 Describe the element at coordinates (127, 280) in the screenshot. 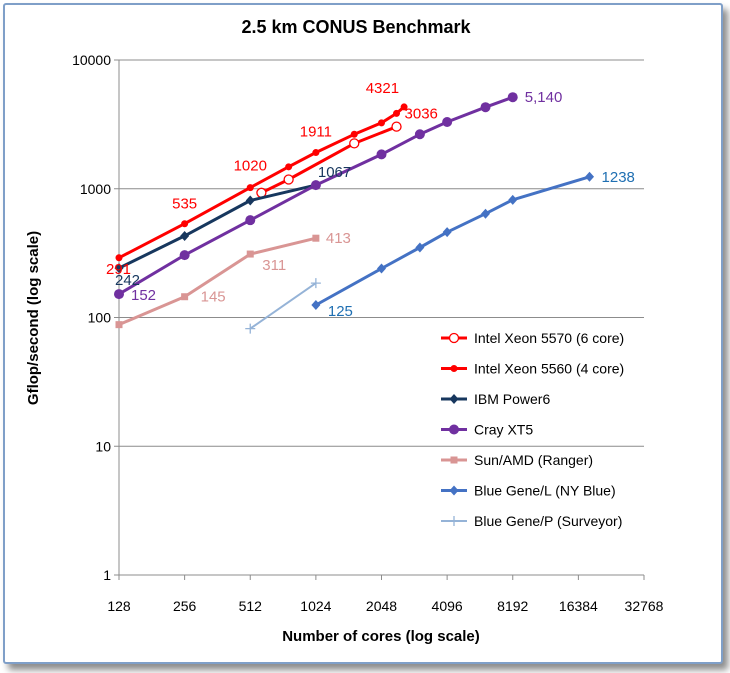

I see `data-label: 242` at that location.